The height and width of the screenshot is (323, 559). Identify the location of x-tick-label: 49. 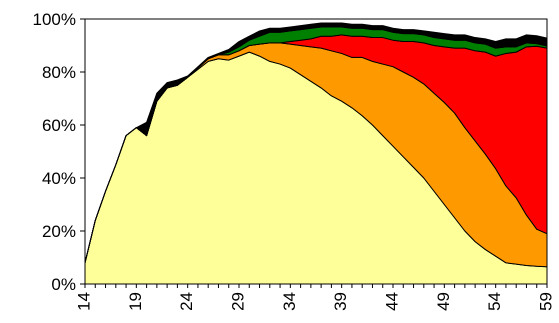
(443, 301).